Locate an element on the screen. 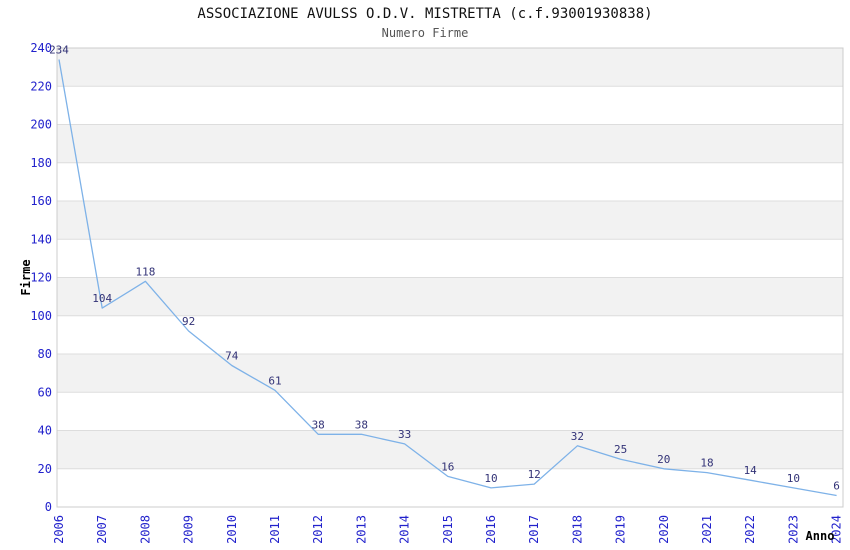 The height and width of the screenshot is (550, 850). x-tick-label: 2022 is located at coordinates (750, 529).